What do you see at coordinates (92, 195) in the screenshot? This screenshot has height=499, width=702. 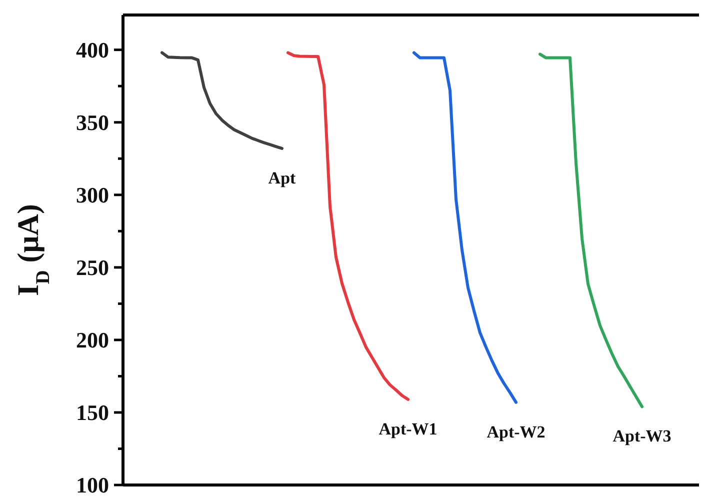 I see `y-tick-label: 300` at bounding box center [92, 195].